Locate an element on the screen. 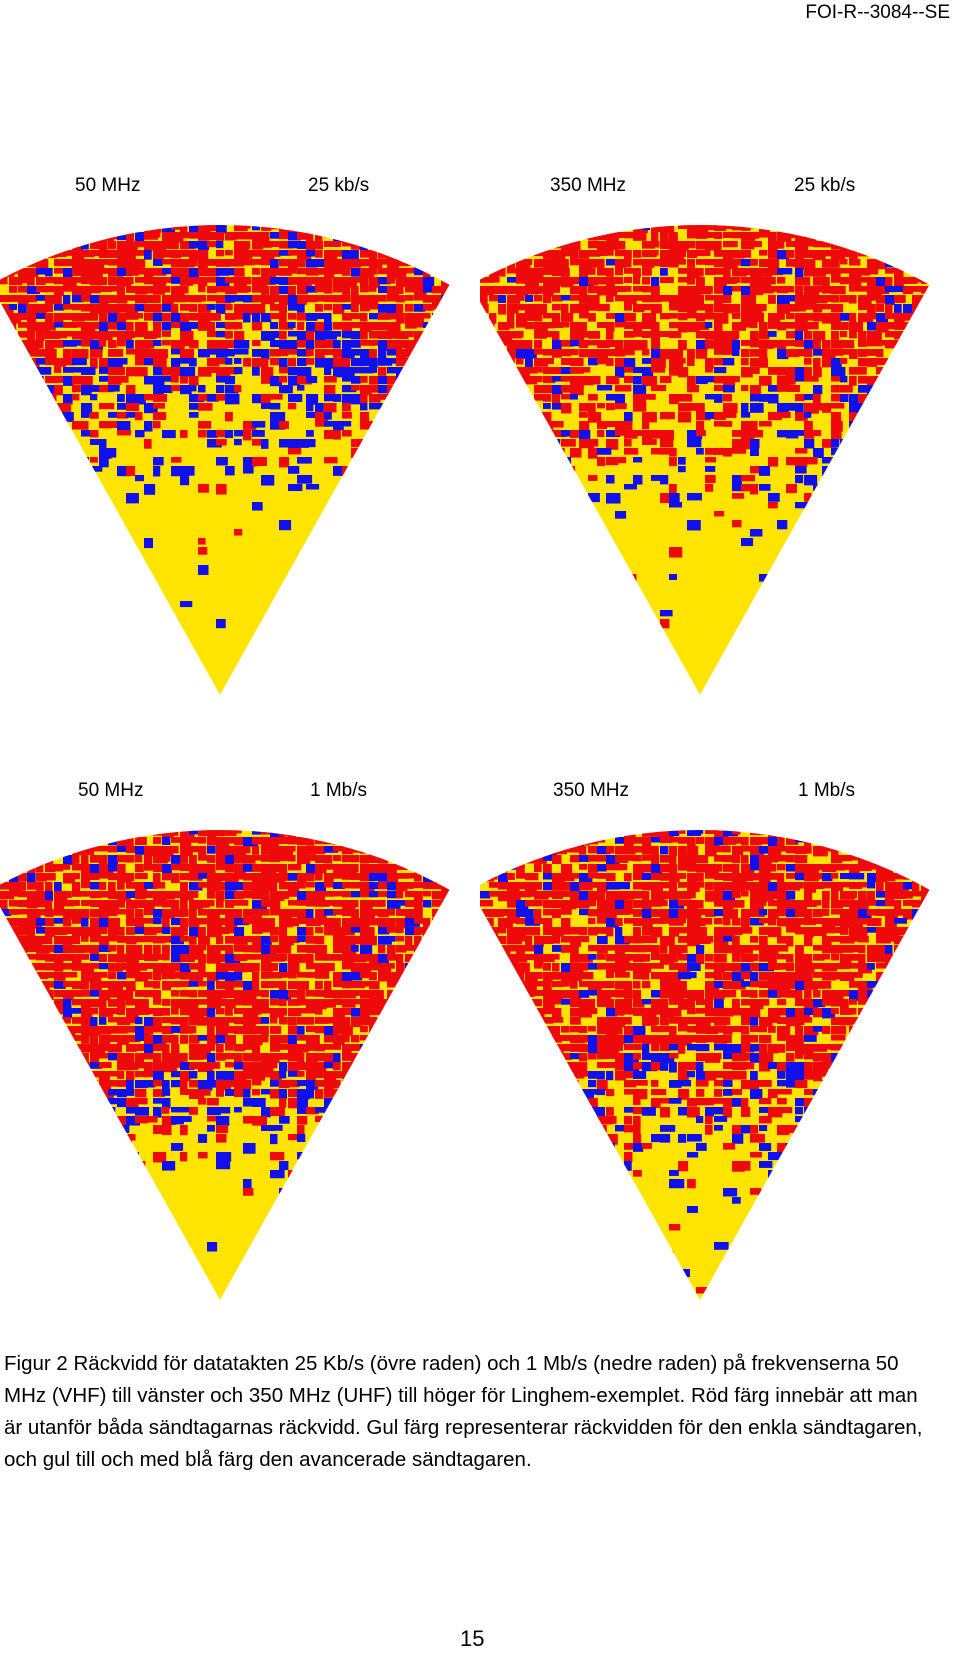 Image resolution: width=960 pixels, height=1658 pixels. panel-3-frequency: 50 MHz is located at coordinates (111, 790).